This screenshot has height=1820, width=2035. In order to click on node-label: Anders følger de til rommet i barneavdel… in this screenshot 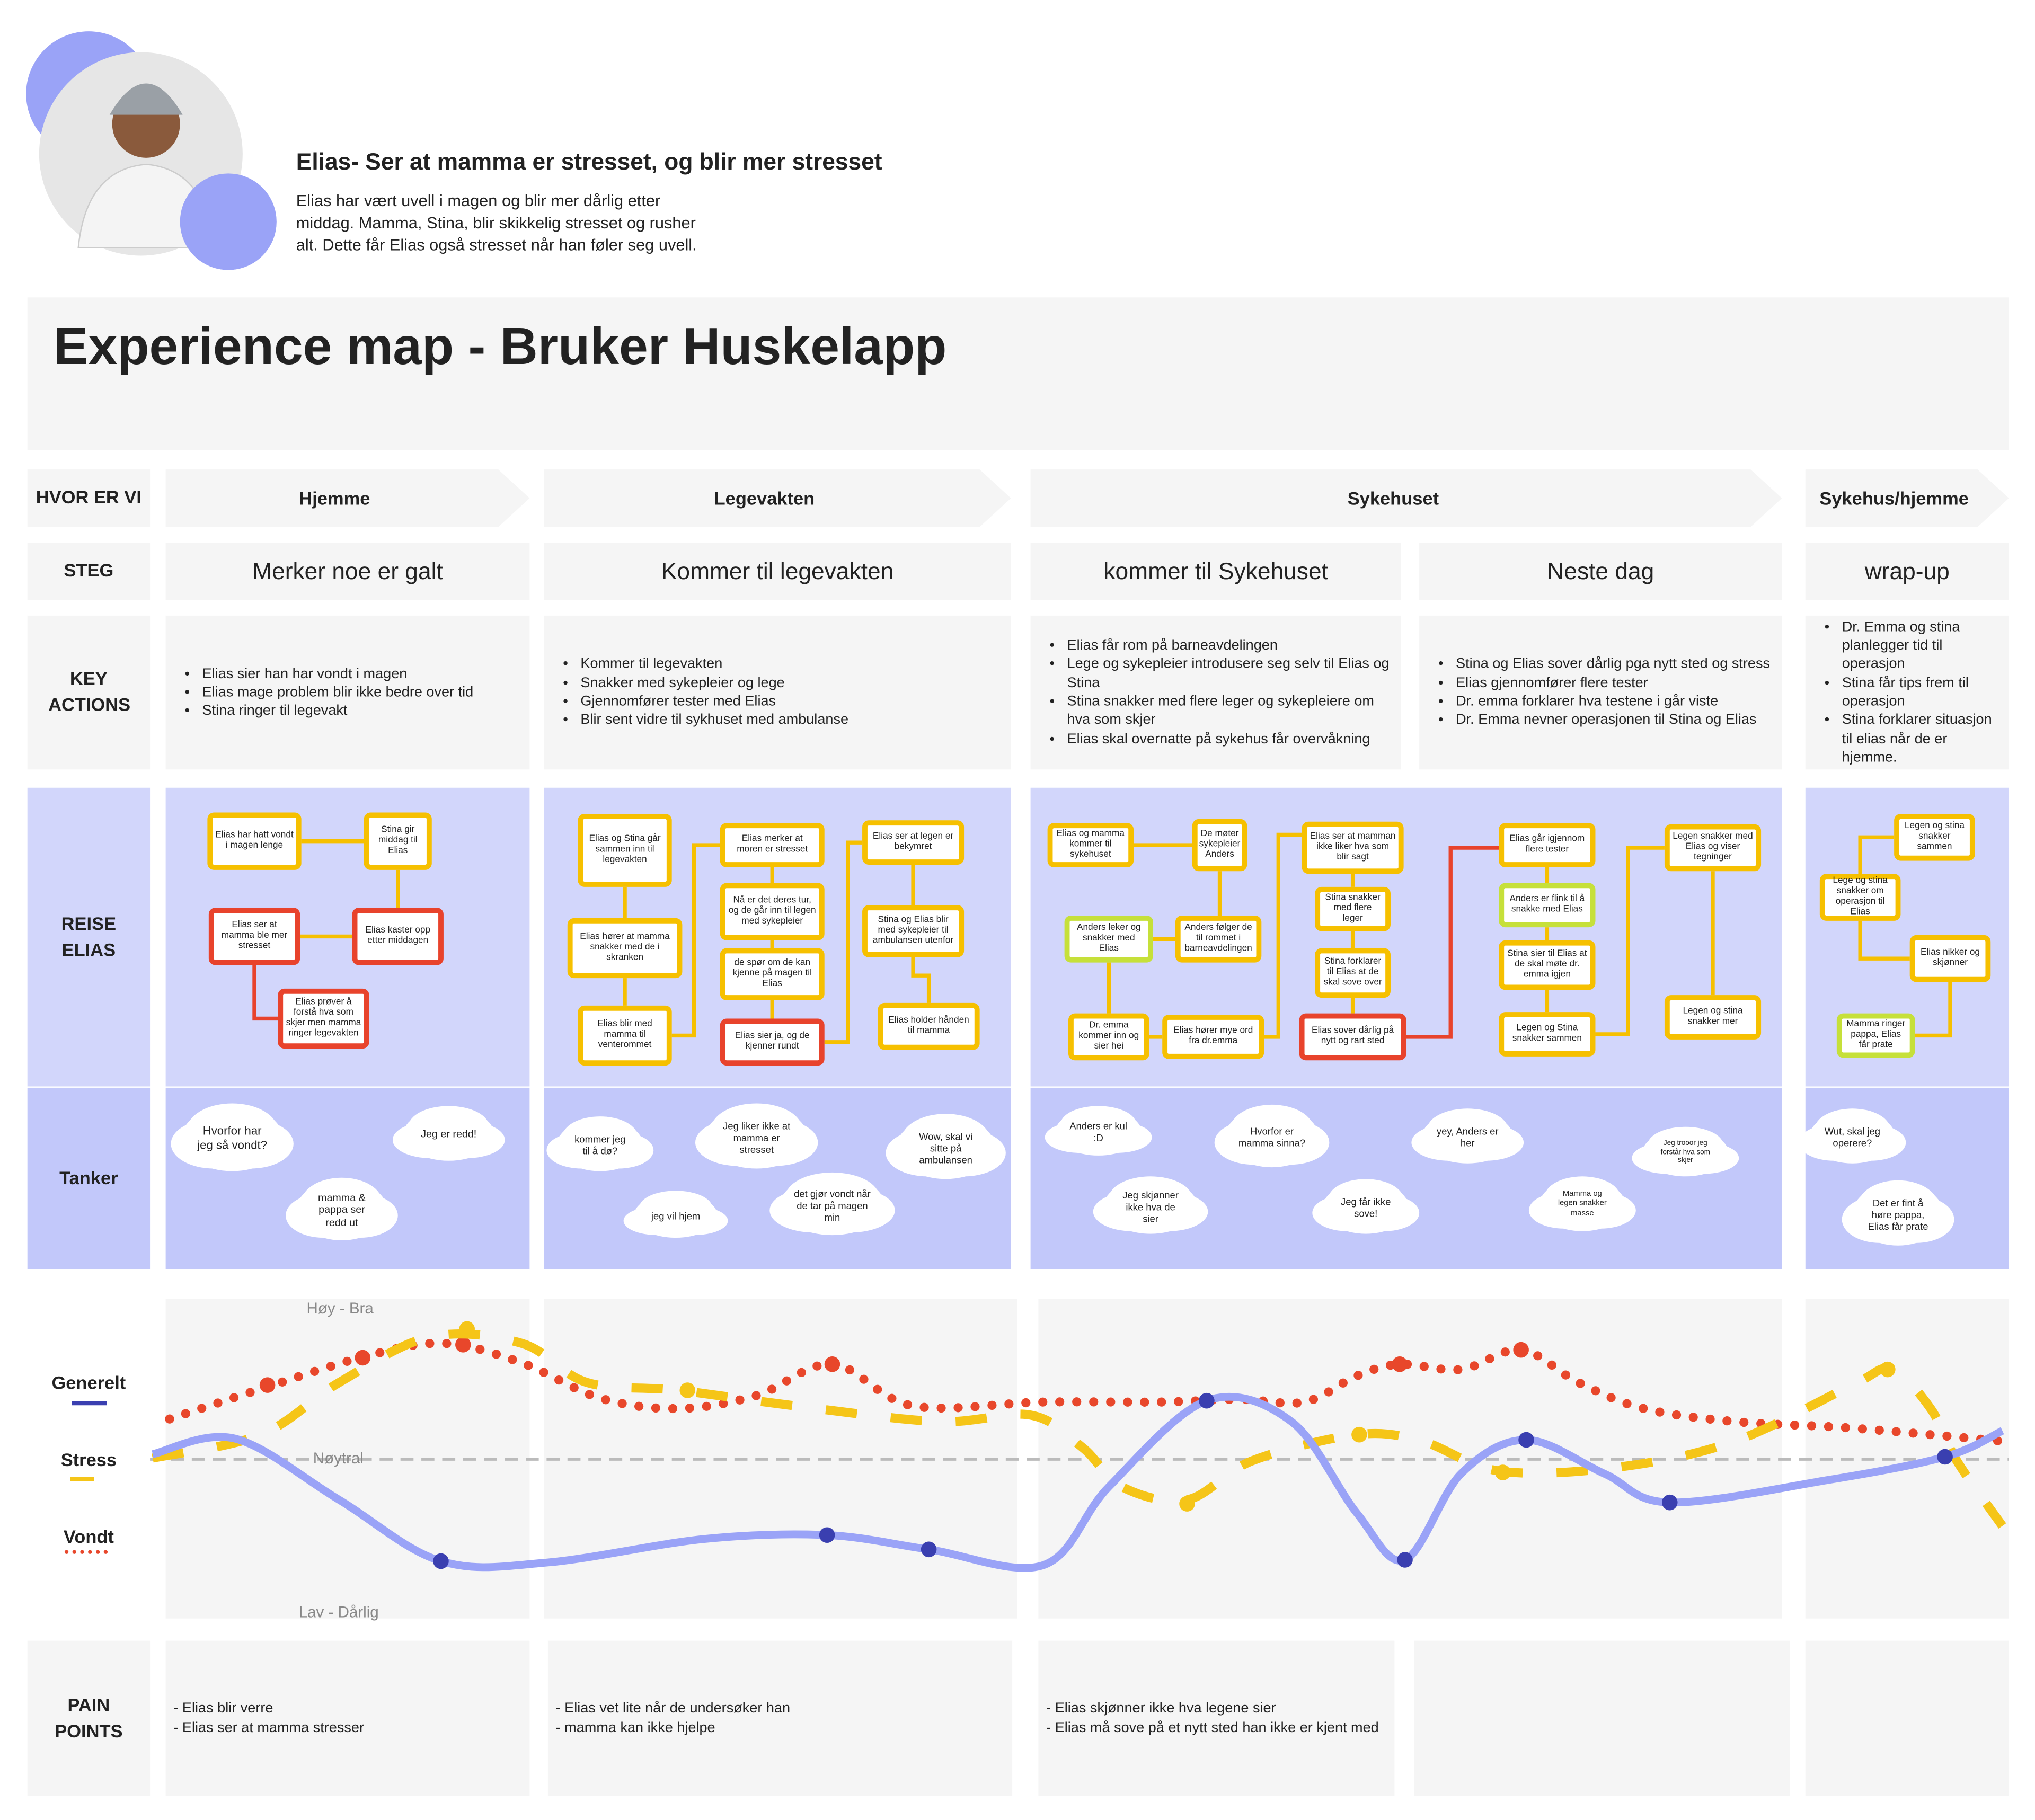, I will do `click(1218, 938)`.